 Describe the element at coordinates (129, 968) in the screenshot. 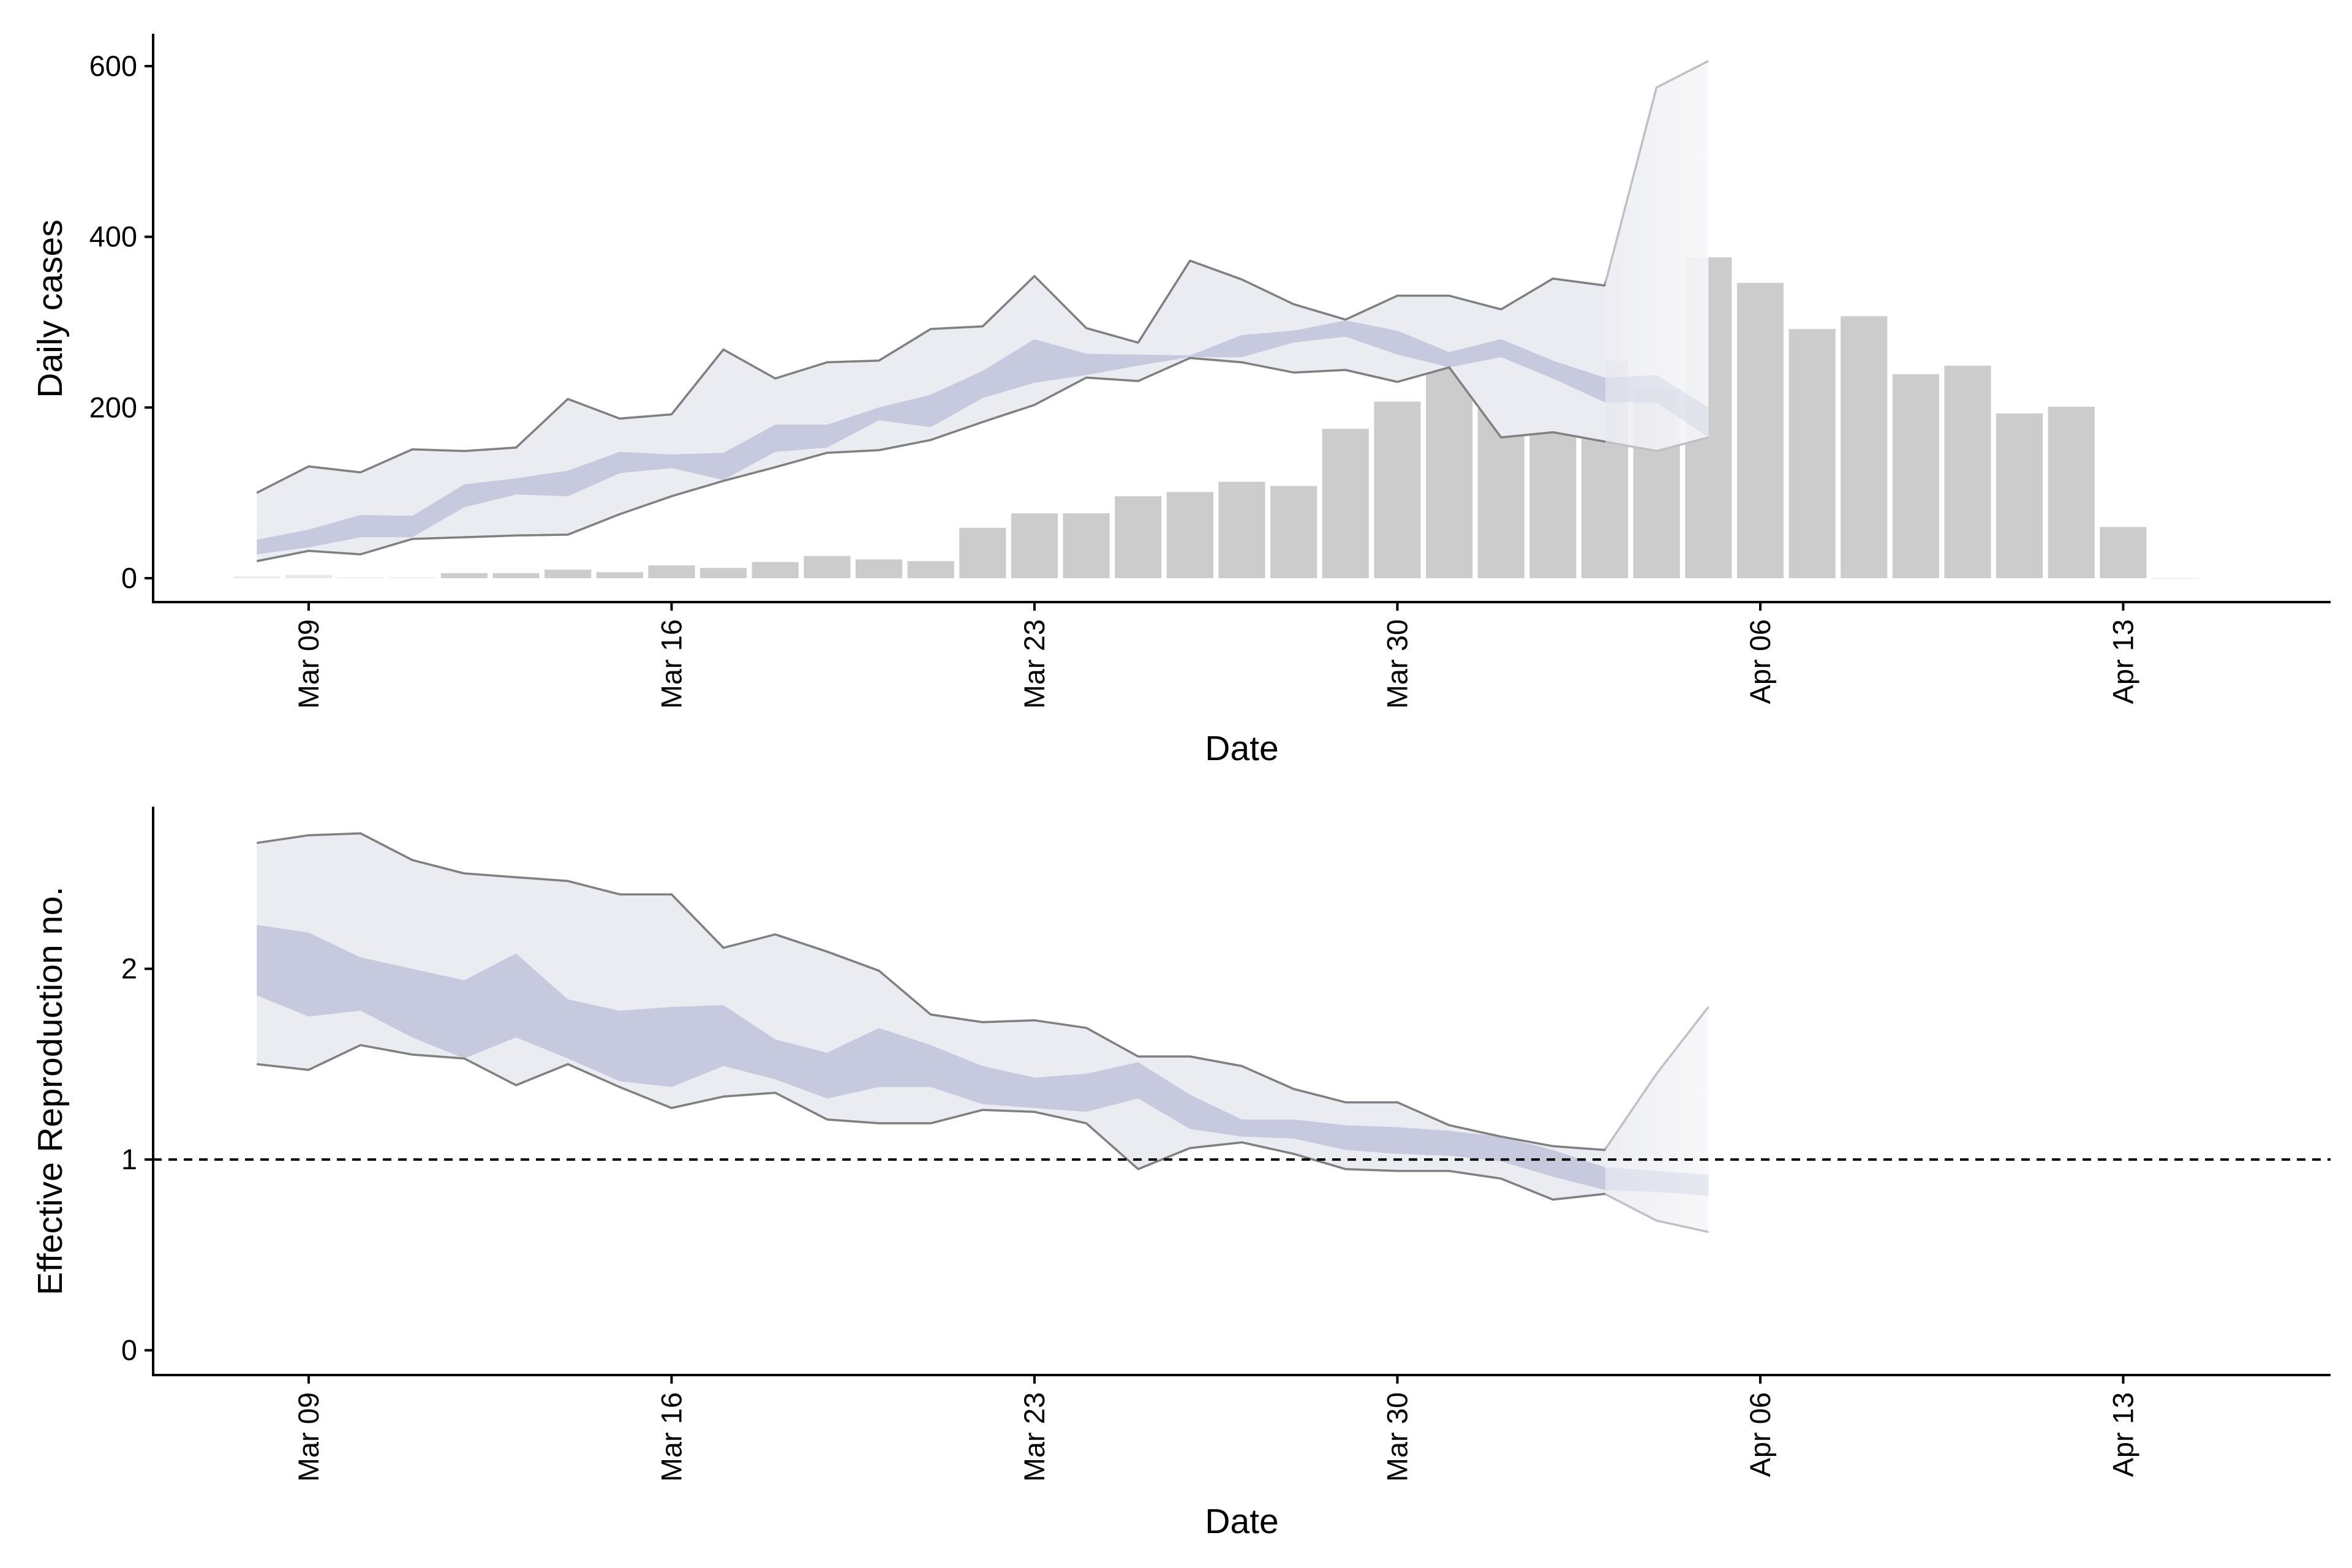

I see `y-tick-label: 2` at that location.